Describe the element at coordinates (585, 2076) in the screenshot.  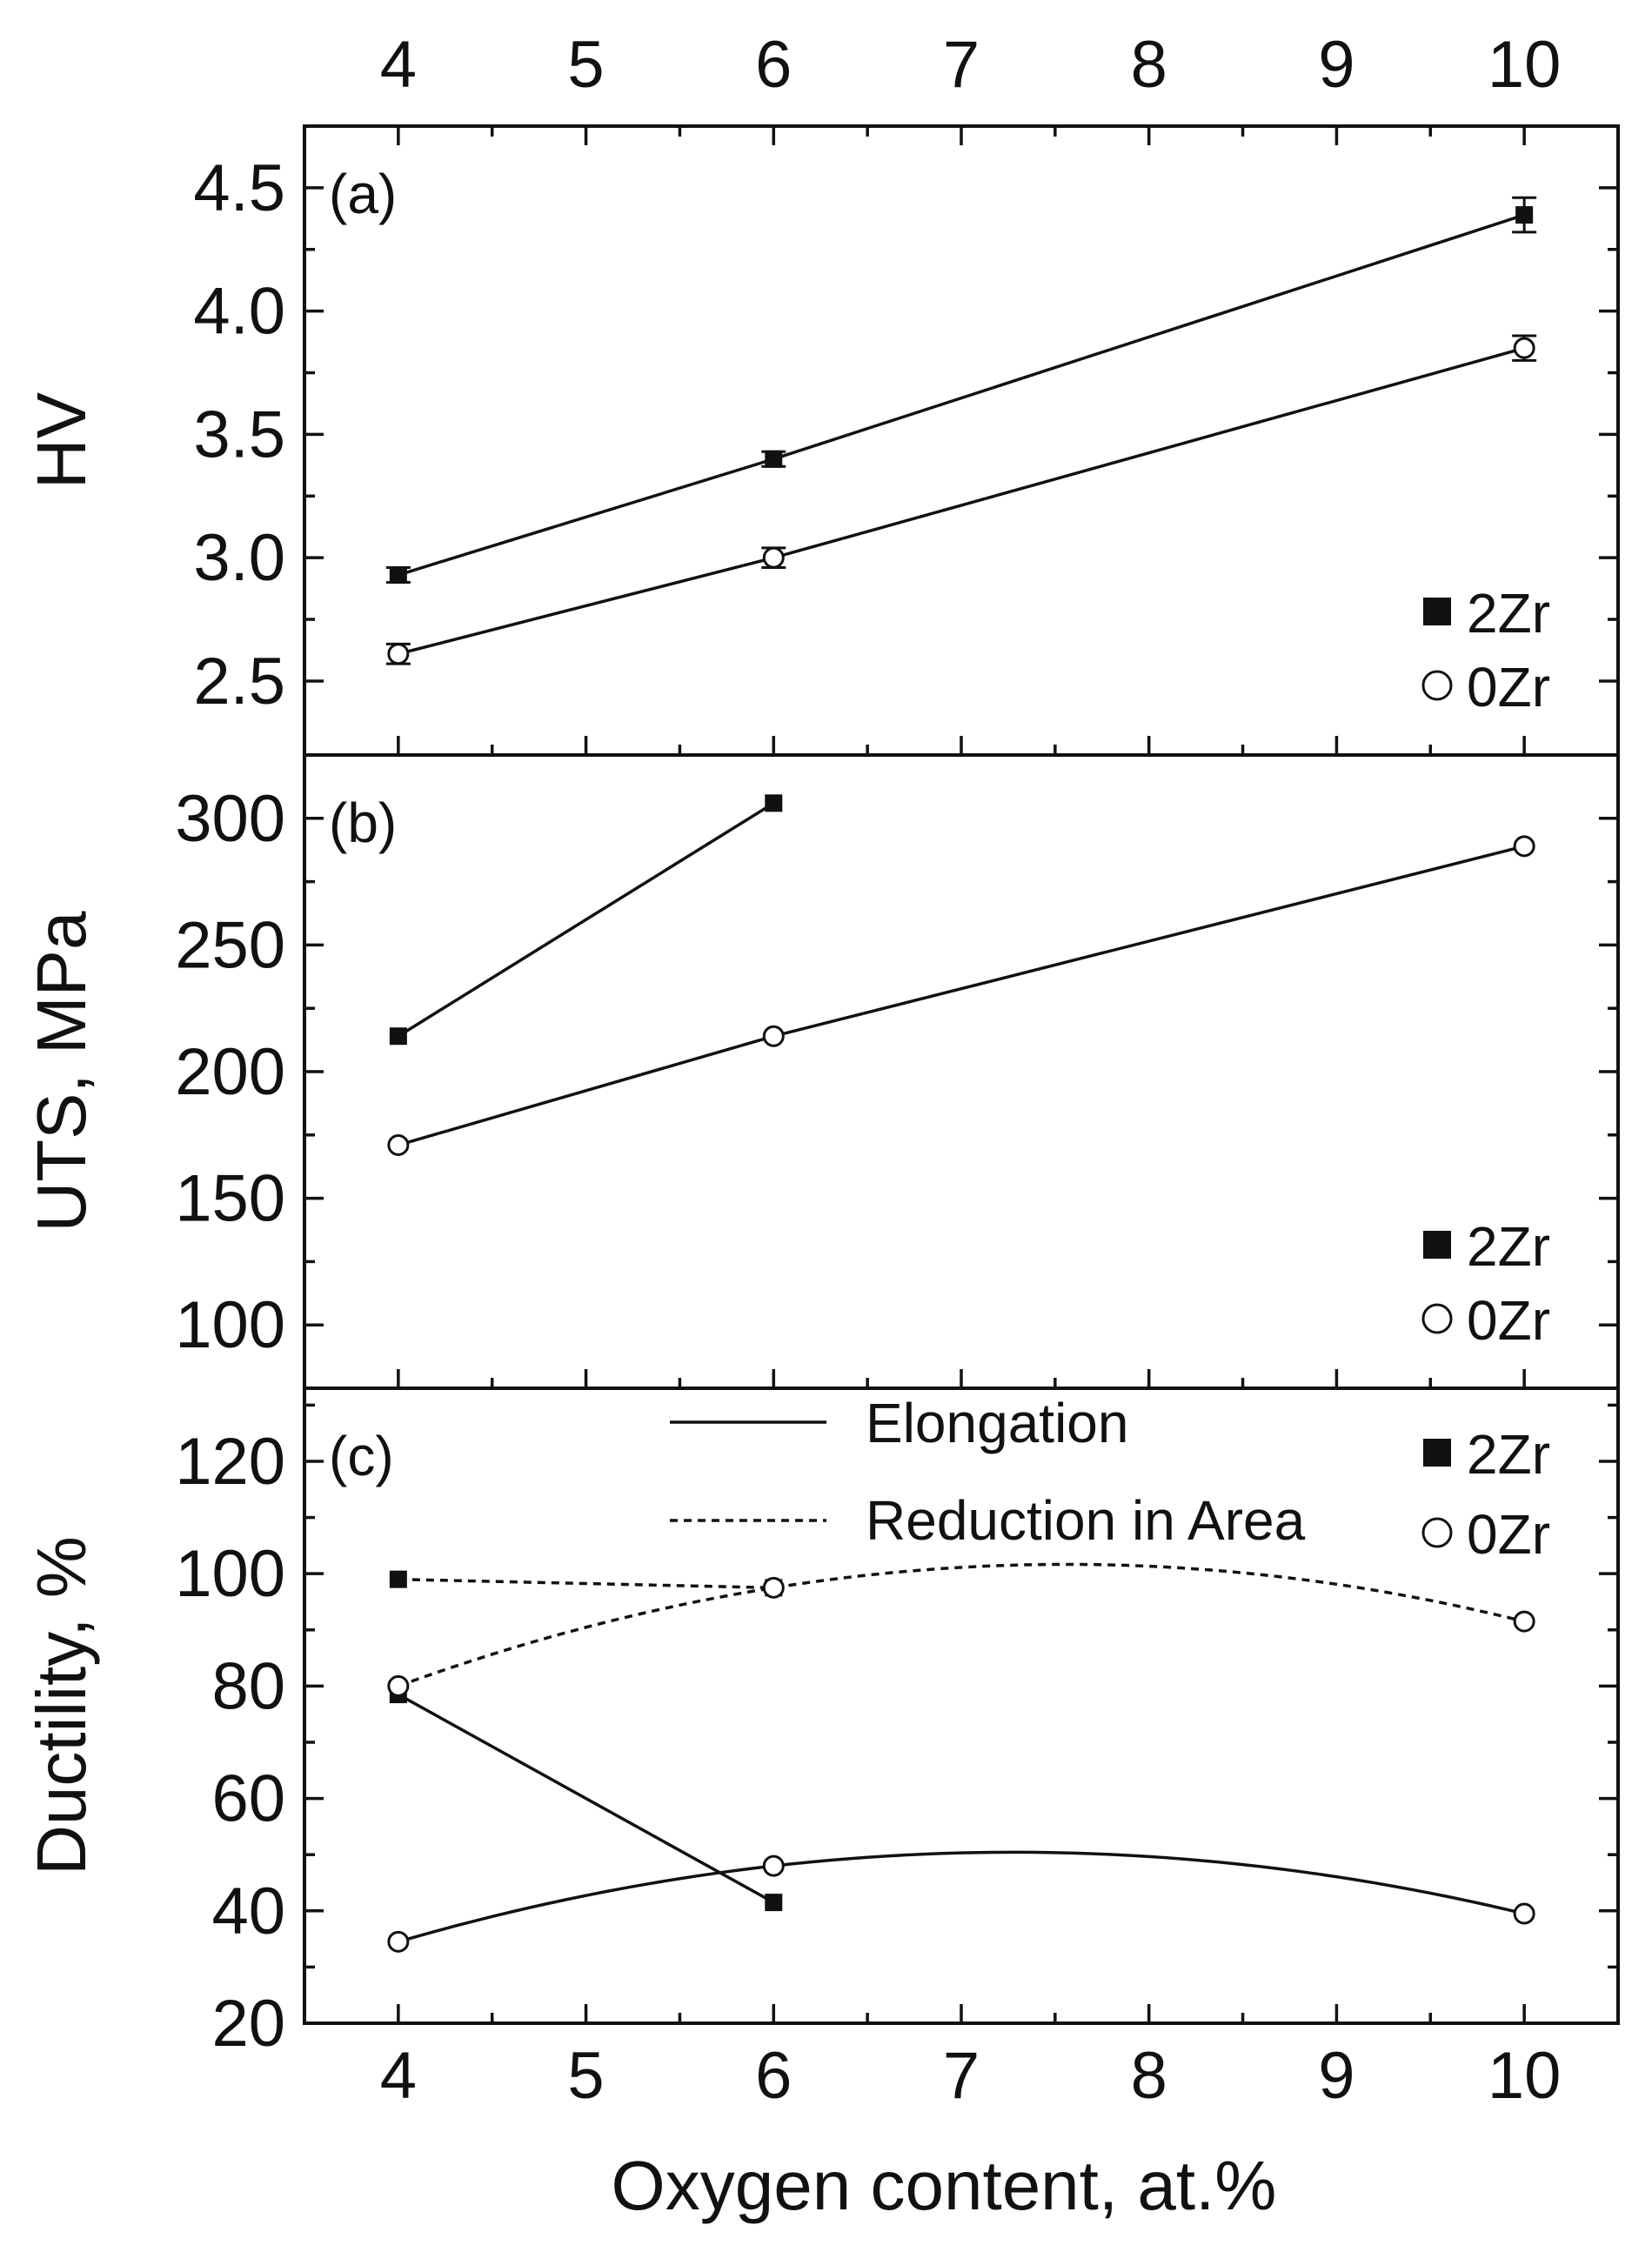
I see `bottom-xtick-label: 5` at that location.